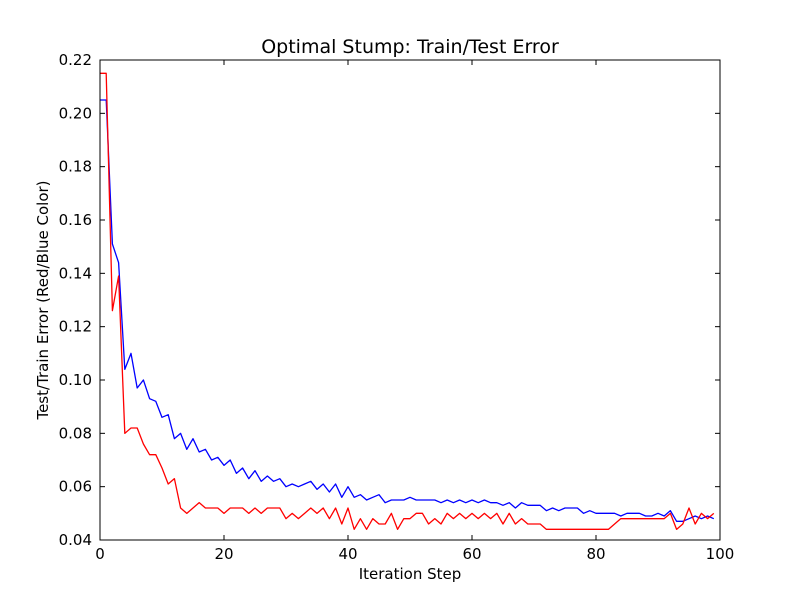 The image size is (800, 604). Describe the element at coordinates (75, 433) in the screenshot. I see `y-tick-label: 0.08` at that location.